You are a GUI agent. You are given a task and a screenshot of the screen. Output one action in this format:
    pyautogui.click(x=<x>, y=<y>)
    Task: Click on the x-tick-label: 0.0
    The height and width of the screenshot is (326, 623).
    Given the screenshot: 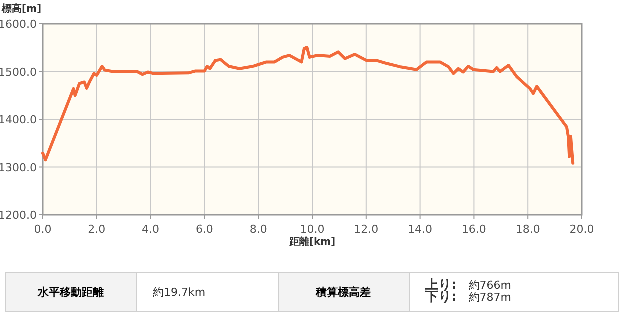 What is the action you would take?
    pyautogui.click(x=43, y=229)
    